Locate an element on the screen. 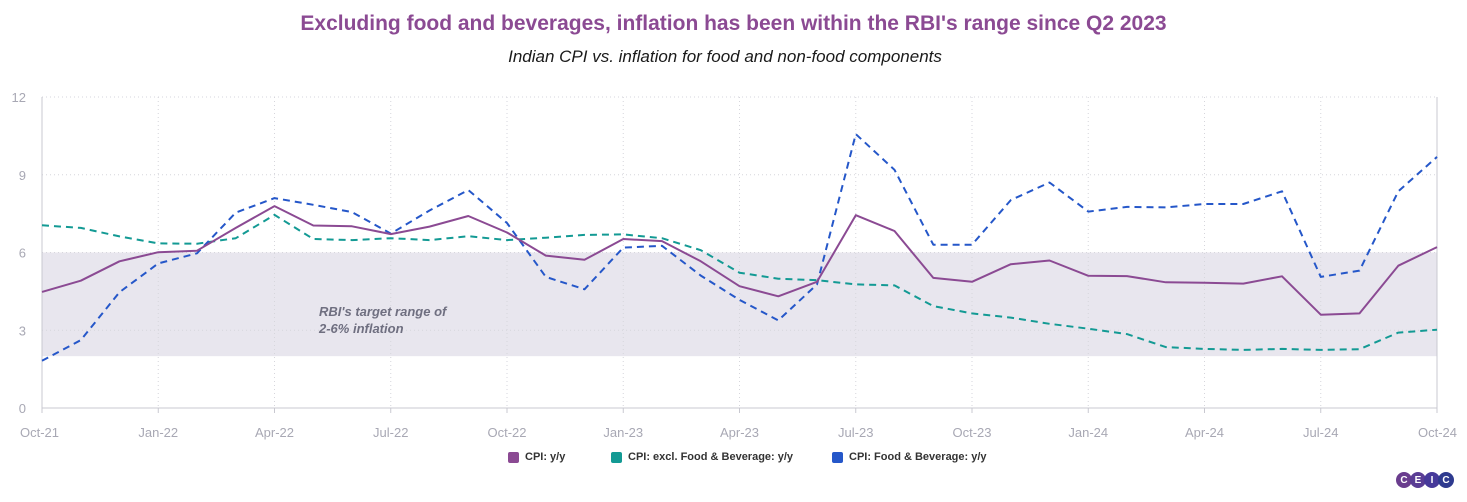 The image size is (1467, 502). x-tick-label: Oct-24 is located at coordinates (1437, 432).